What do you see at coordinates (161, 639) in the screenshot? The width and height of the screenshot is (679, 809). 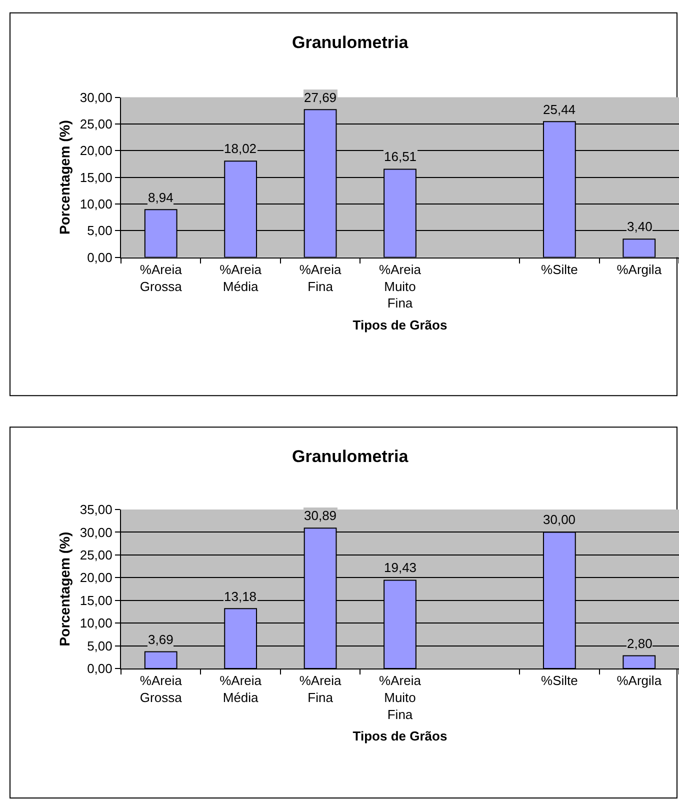 I see `data-label: 3,69` at bounding box center [161, 639].